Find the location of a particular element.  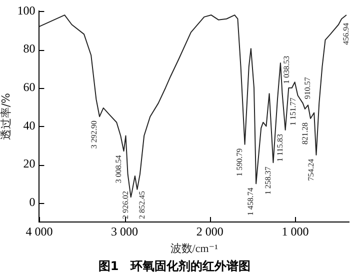

y-tick-label: 60 is located at coordinates (29, 87).